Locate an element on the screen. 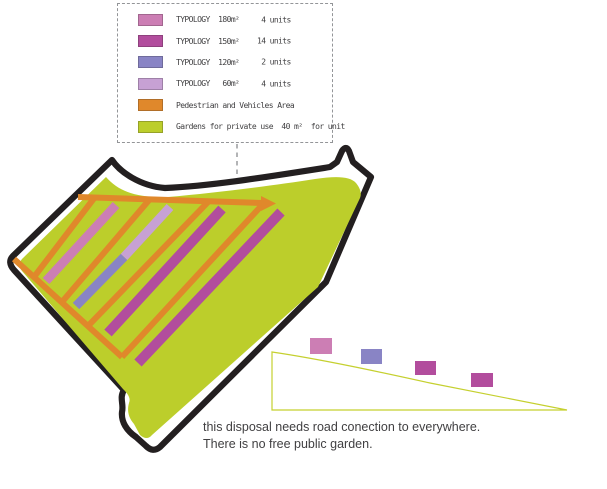 The width and height of the screenshot is (607, 489). legend-label: TYPOLOGY 150m² is located at coordinates (208, 41).